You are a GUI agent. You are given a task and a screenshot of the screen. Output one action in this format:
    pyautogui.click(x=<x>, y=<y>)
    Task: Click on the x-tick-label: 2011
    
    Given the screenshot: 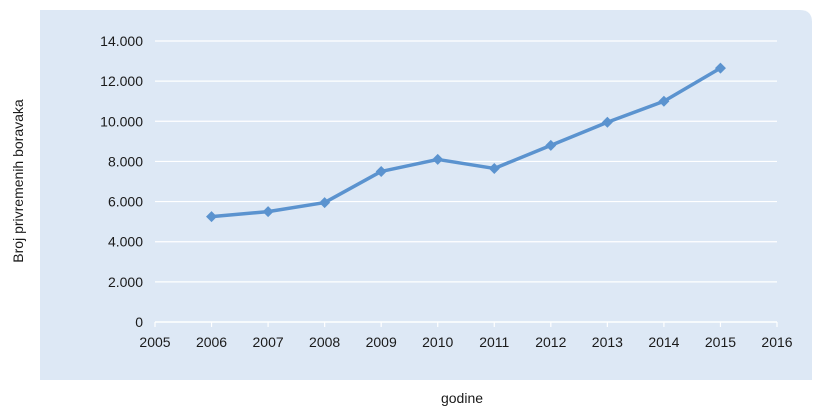 What is the action you would take?
    pyautogui.click(x=494, y=342)
    